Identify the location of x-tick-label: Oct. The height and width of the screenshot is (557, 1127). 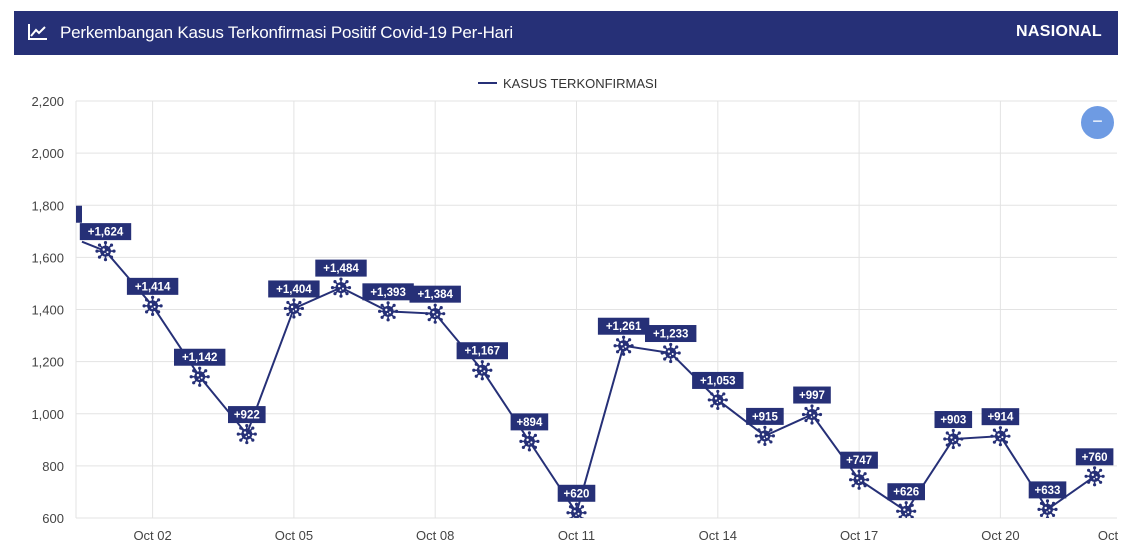
(1108, 535).